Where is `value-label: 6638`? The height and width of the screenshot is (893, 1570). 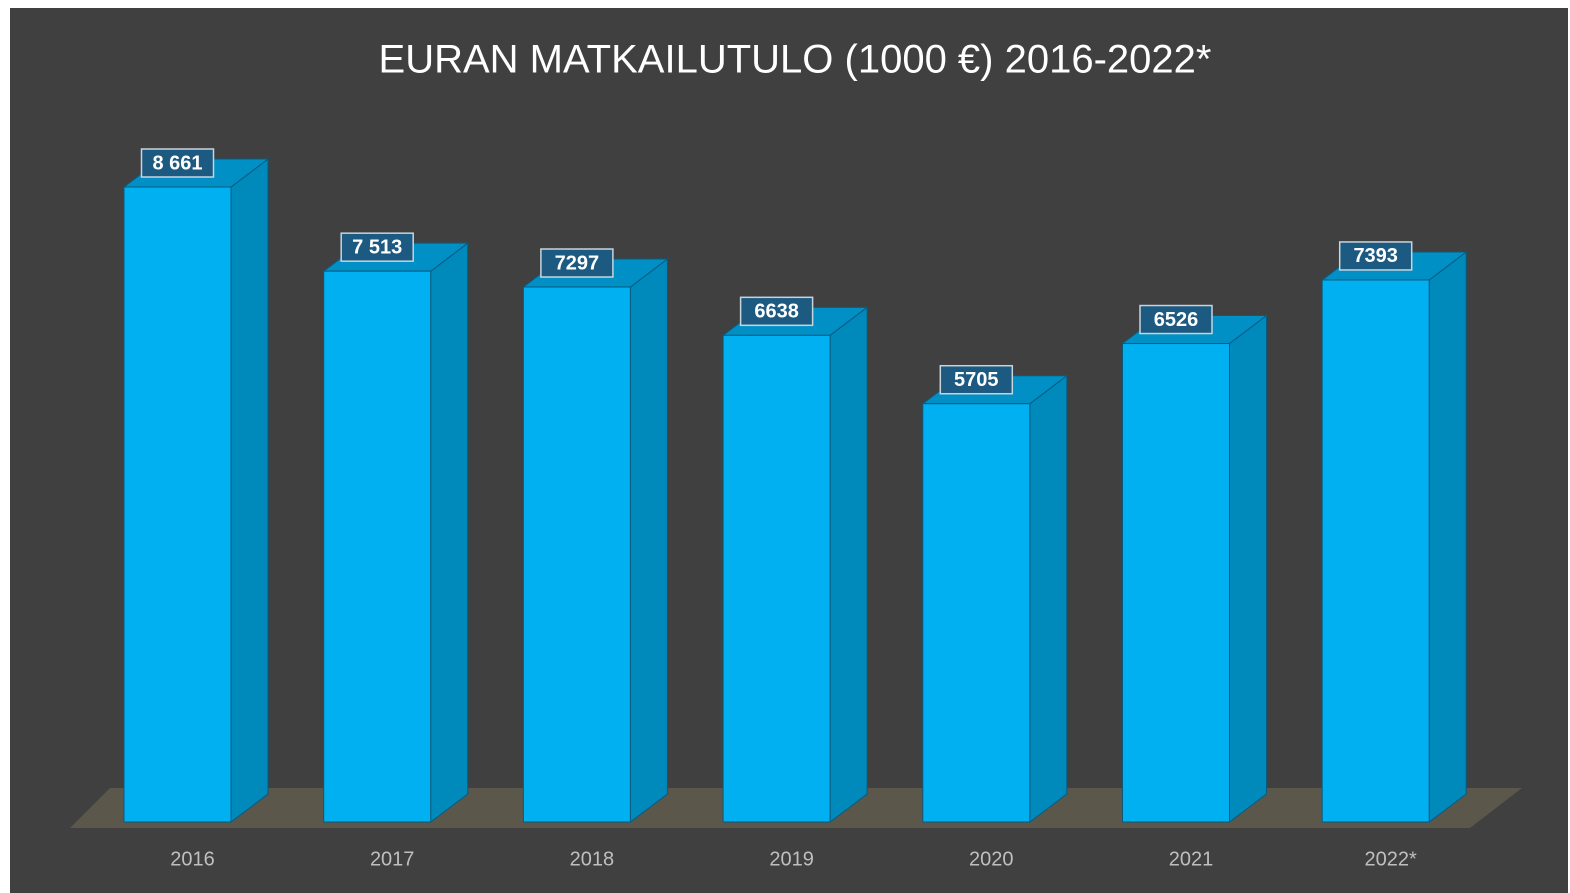 value-label: 6638 is located at coordinates (776, 312).